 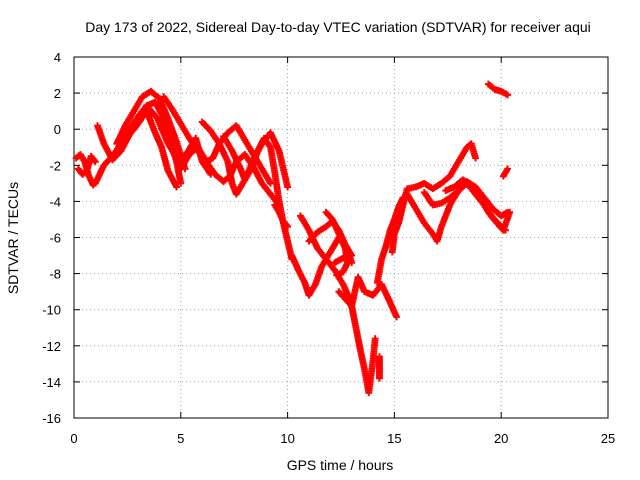 What do you see at coordinates (57, 129) in the screenshot?
I see `y-tick-label: 0` at bounding box center [57, 129].